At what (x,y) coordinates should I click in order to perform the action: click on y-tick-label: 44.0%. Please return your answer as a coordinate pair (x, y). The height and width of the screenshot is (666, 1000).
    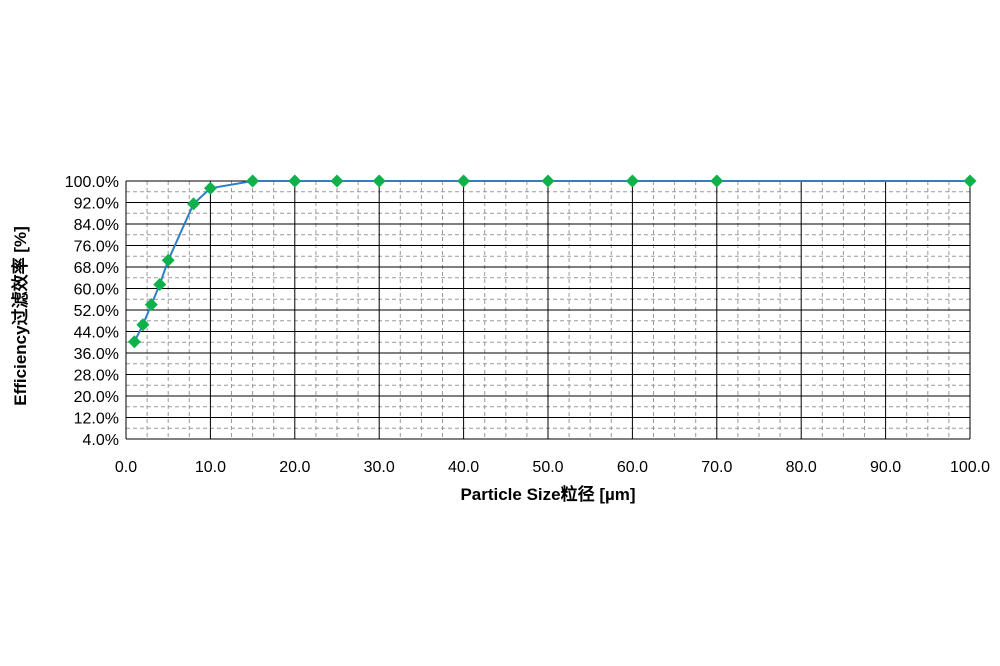
    Looking at the image, I should click on (96, 333).